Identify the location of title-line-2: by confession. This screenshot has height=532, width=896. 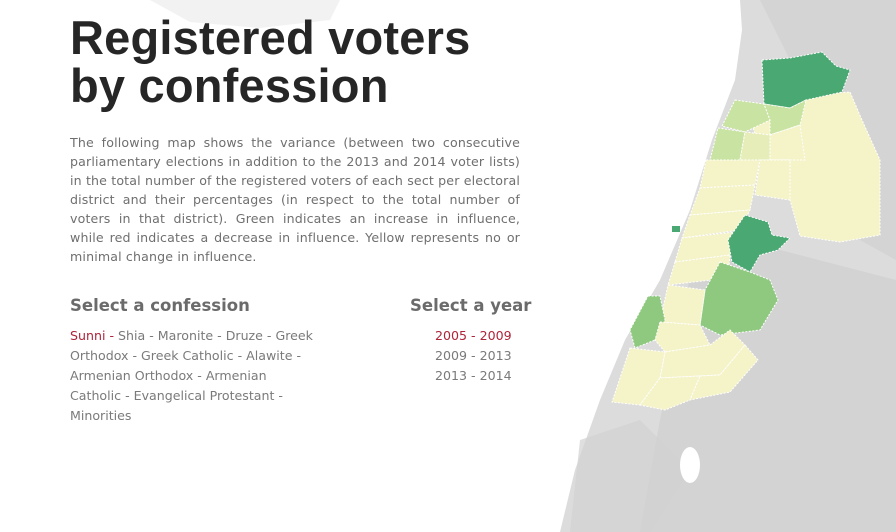
(229, 85).